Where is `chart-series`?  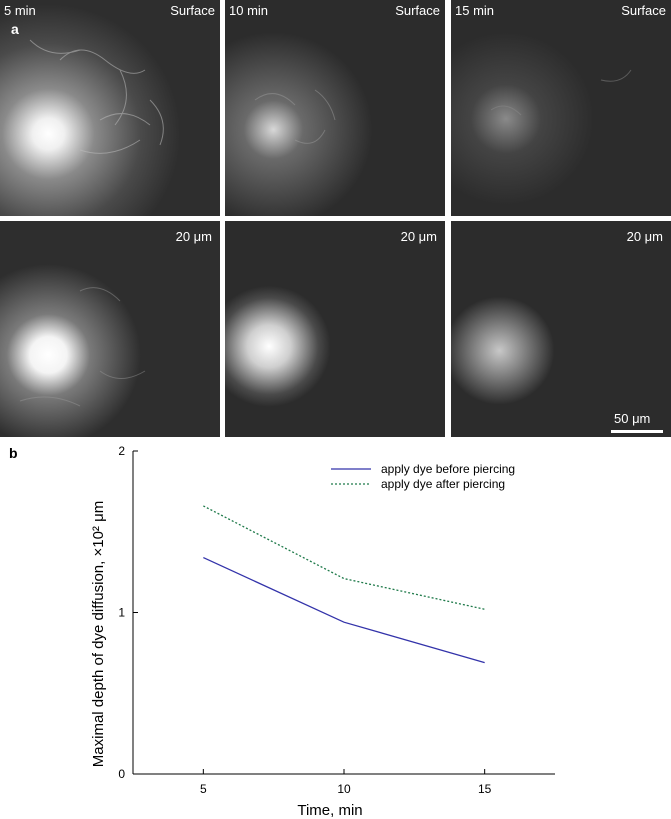 chart-series is located at coordinates (344, 584).